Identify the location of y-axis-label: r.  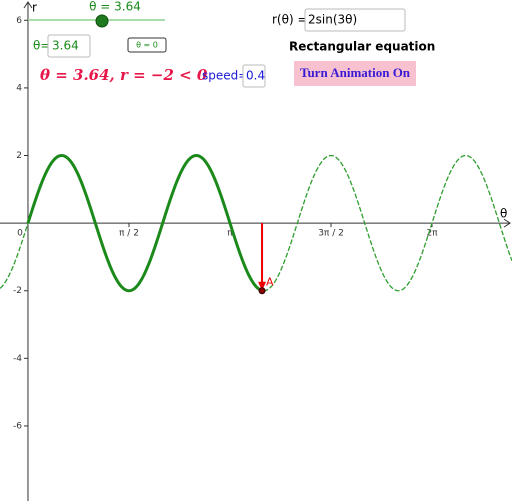
(34, 8).